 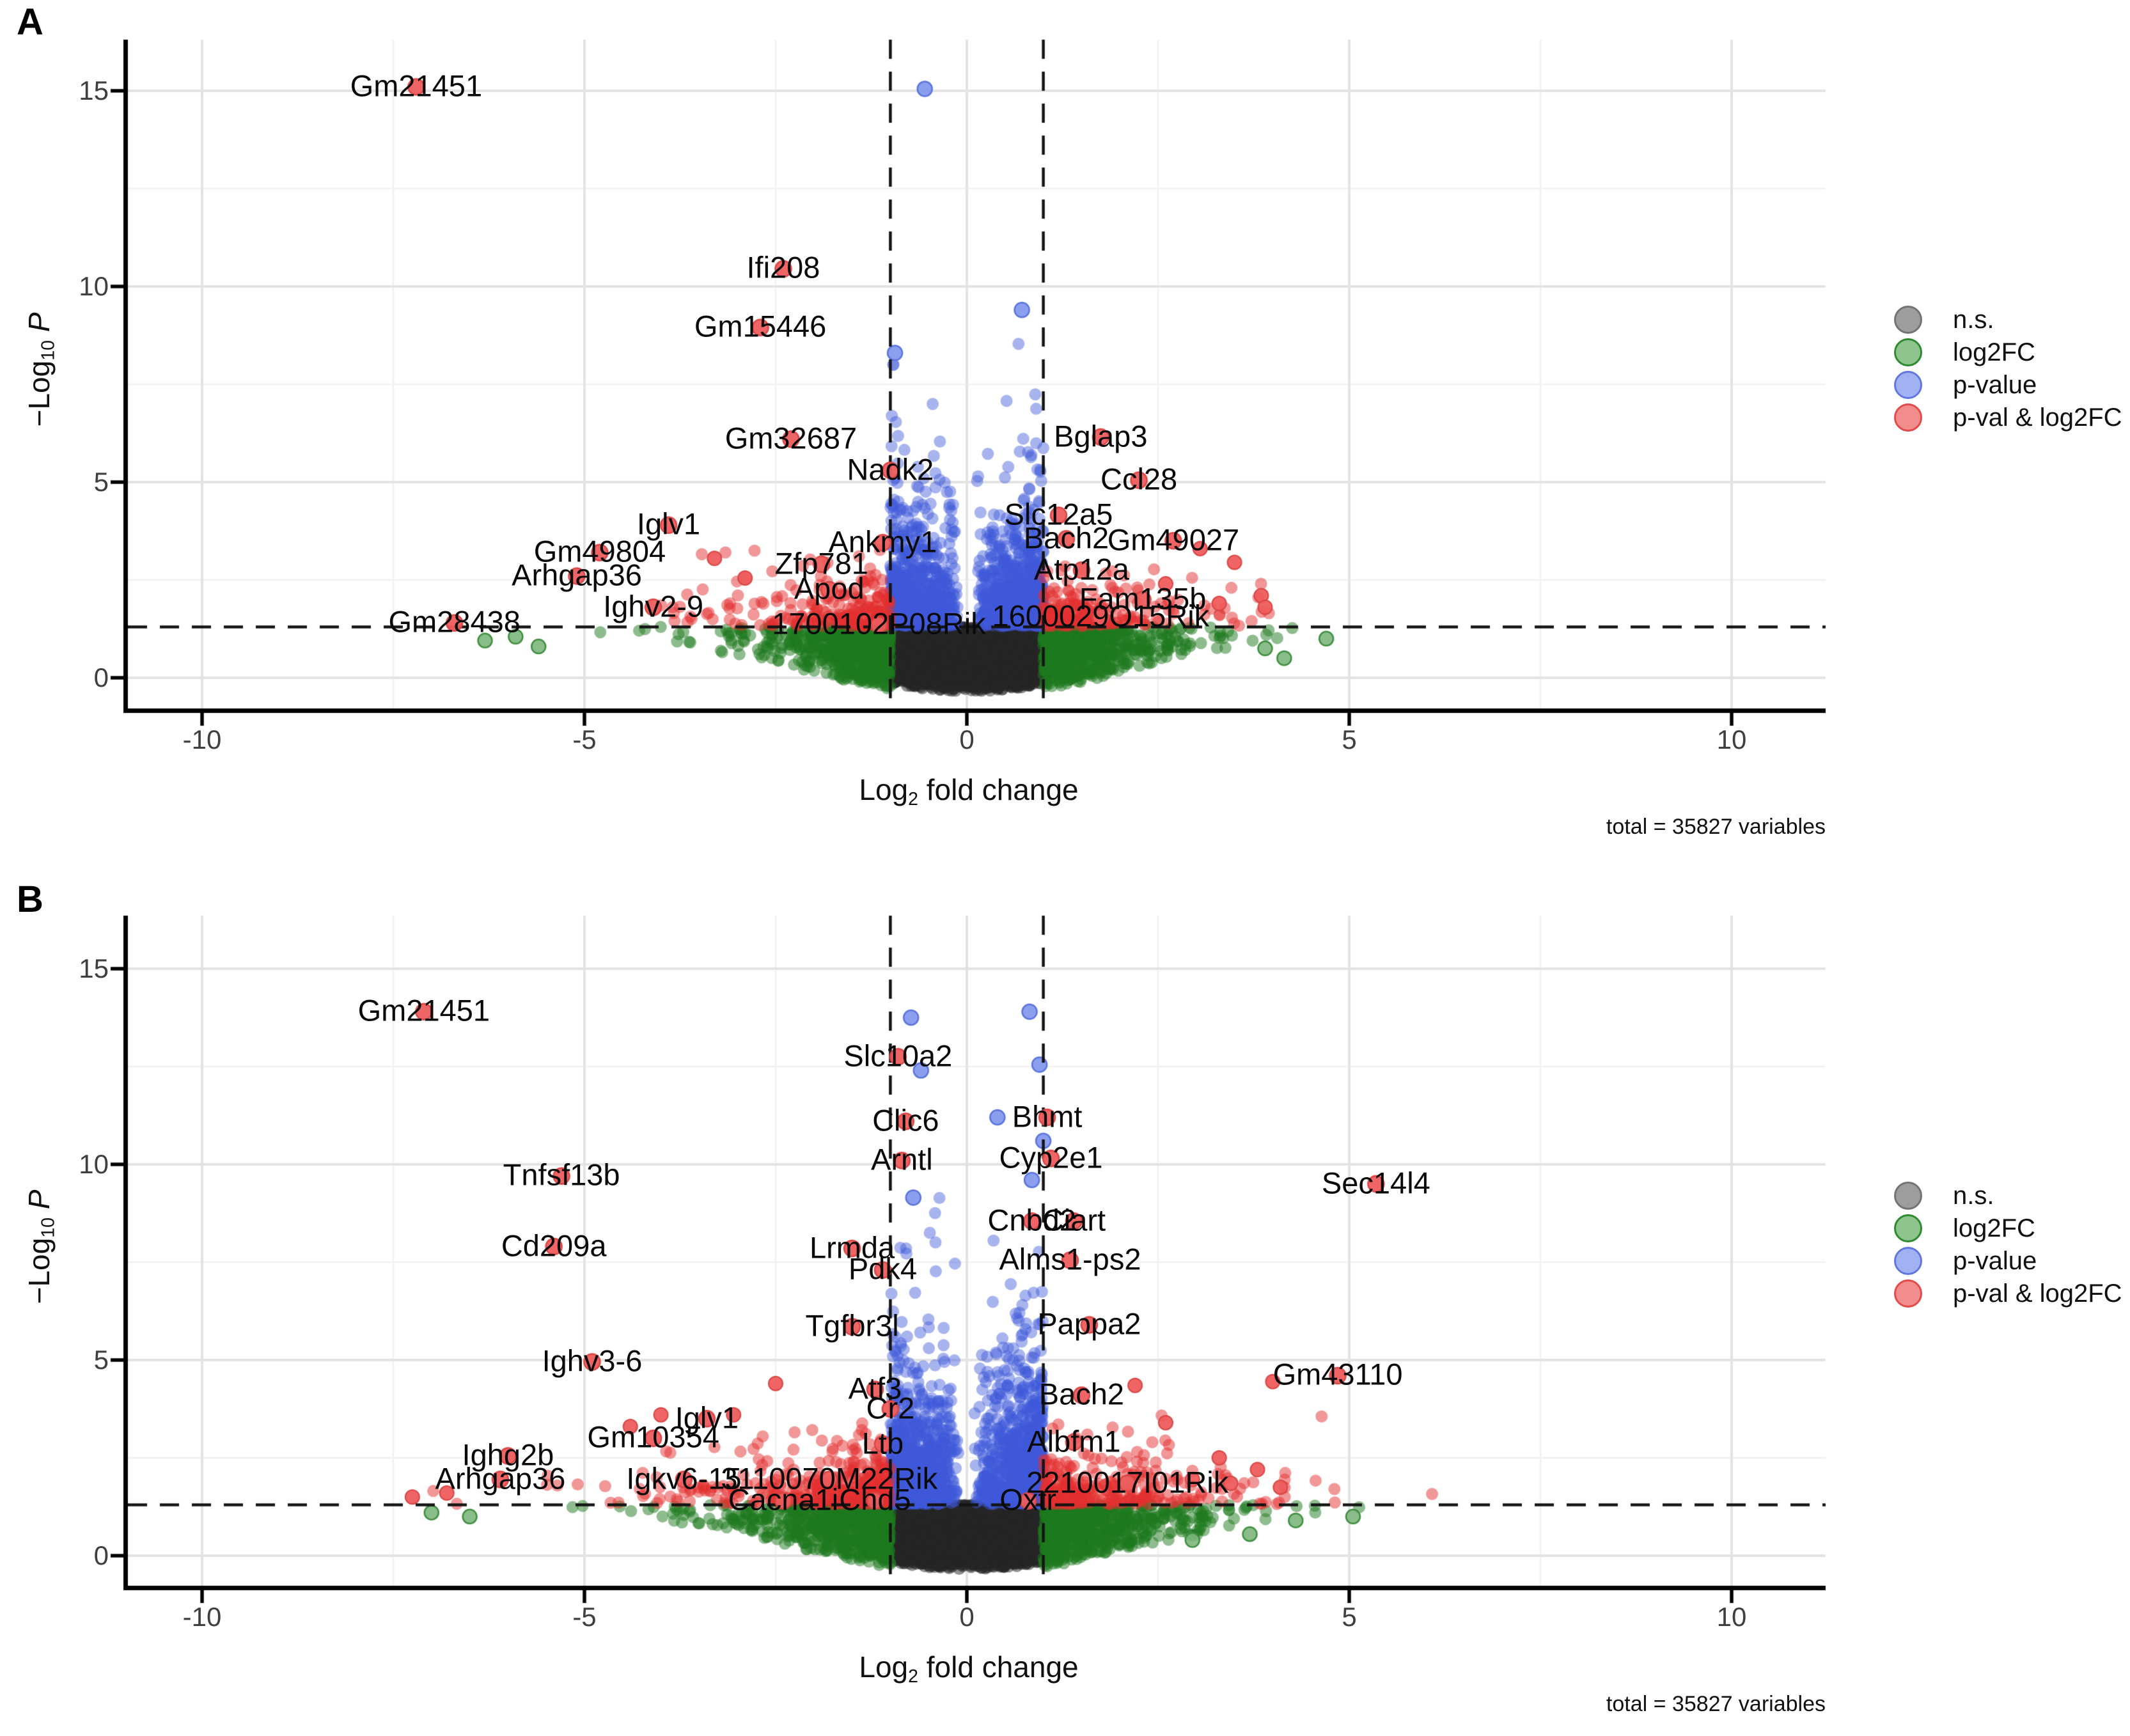 What do you see at coordinates (1173, 539) in the screenshot?
I see `gene-label: Gm49027` at bounding box center [1173, 539].